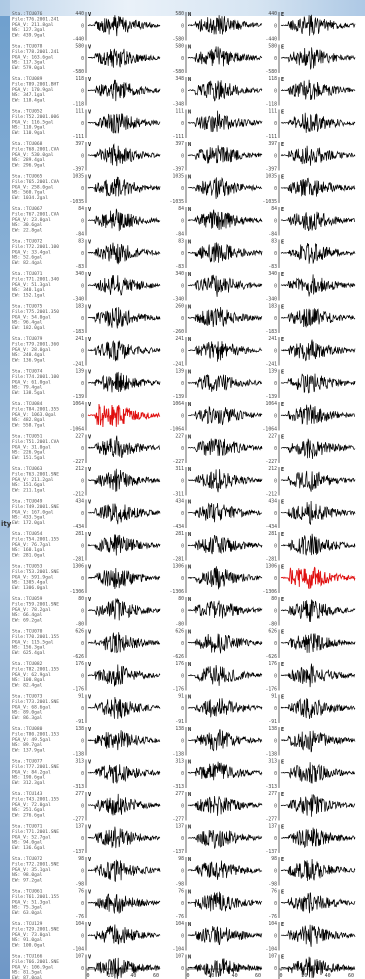 The height and width of the screenshot is (979, 365). I want to click on station-info-29-3: NS: 81.5gal, so click(27, 973).